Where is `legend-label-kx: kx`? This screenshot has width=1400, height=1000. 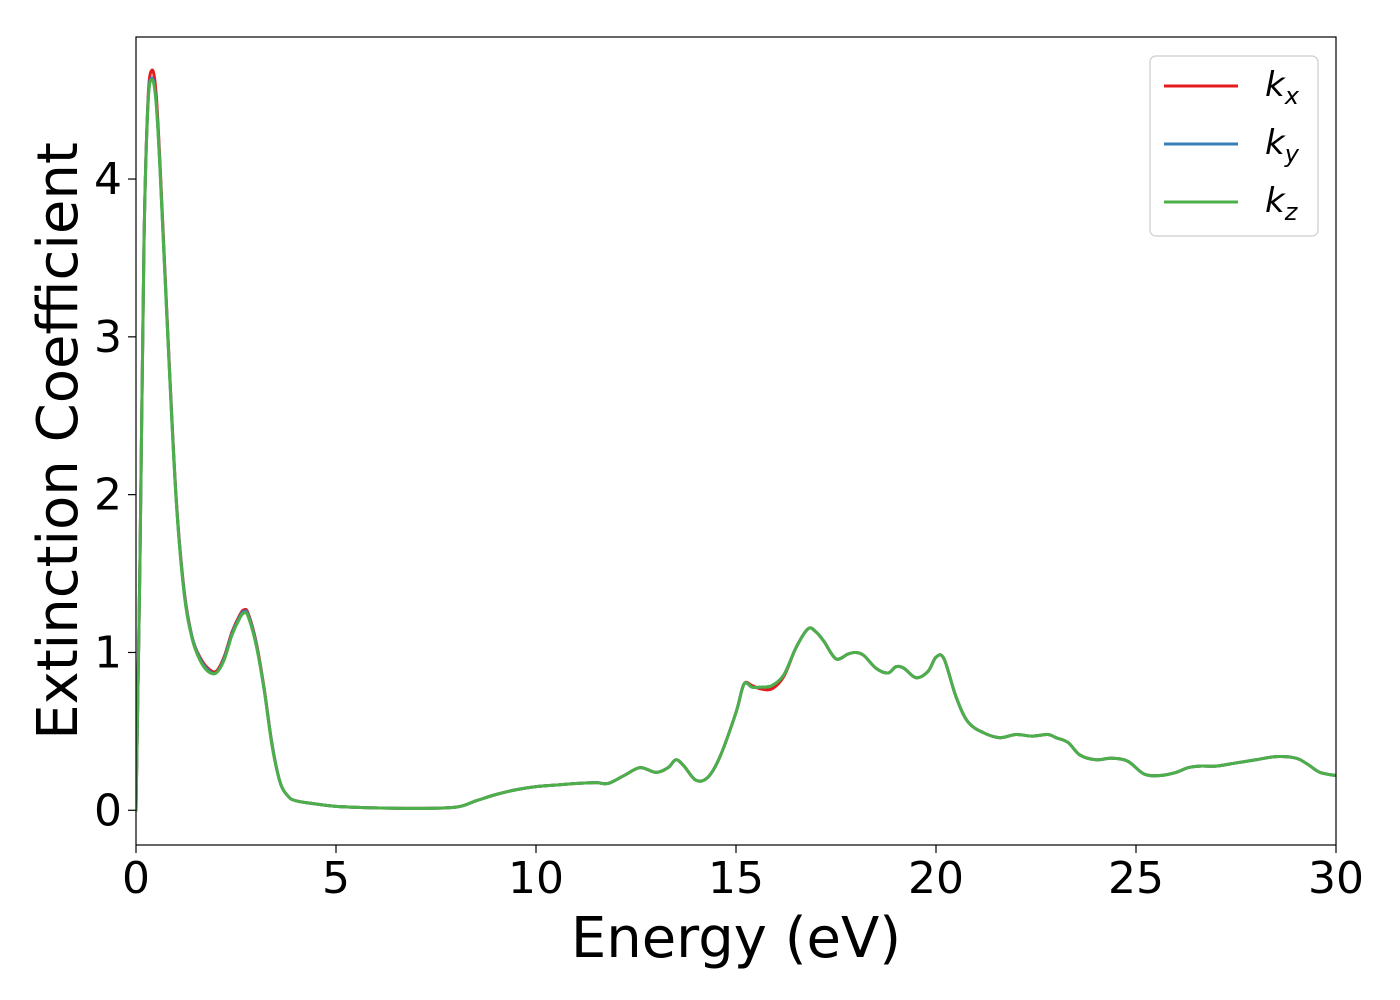
legend-label-kx: kx is located at coordinates (1282, 87).